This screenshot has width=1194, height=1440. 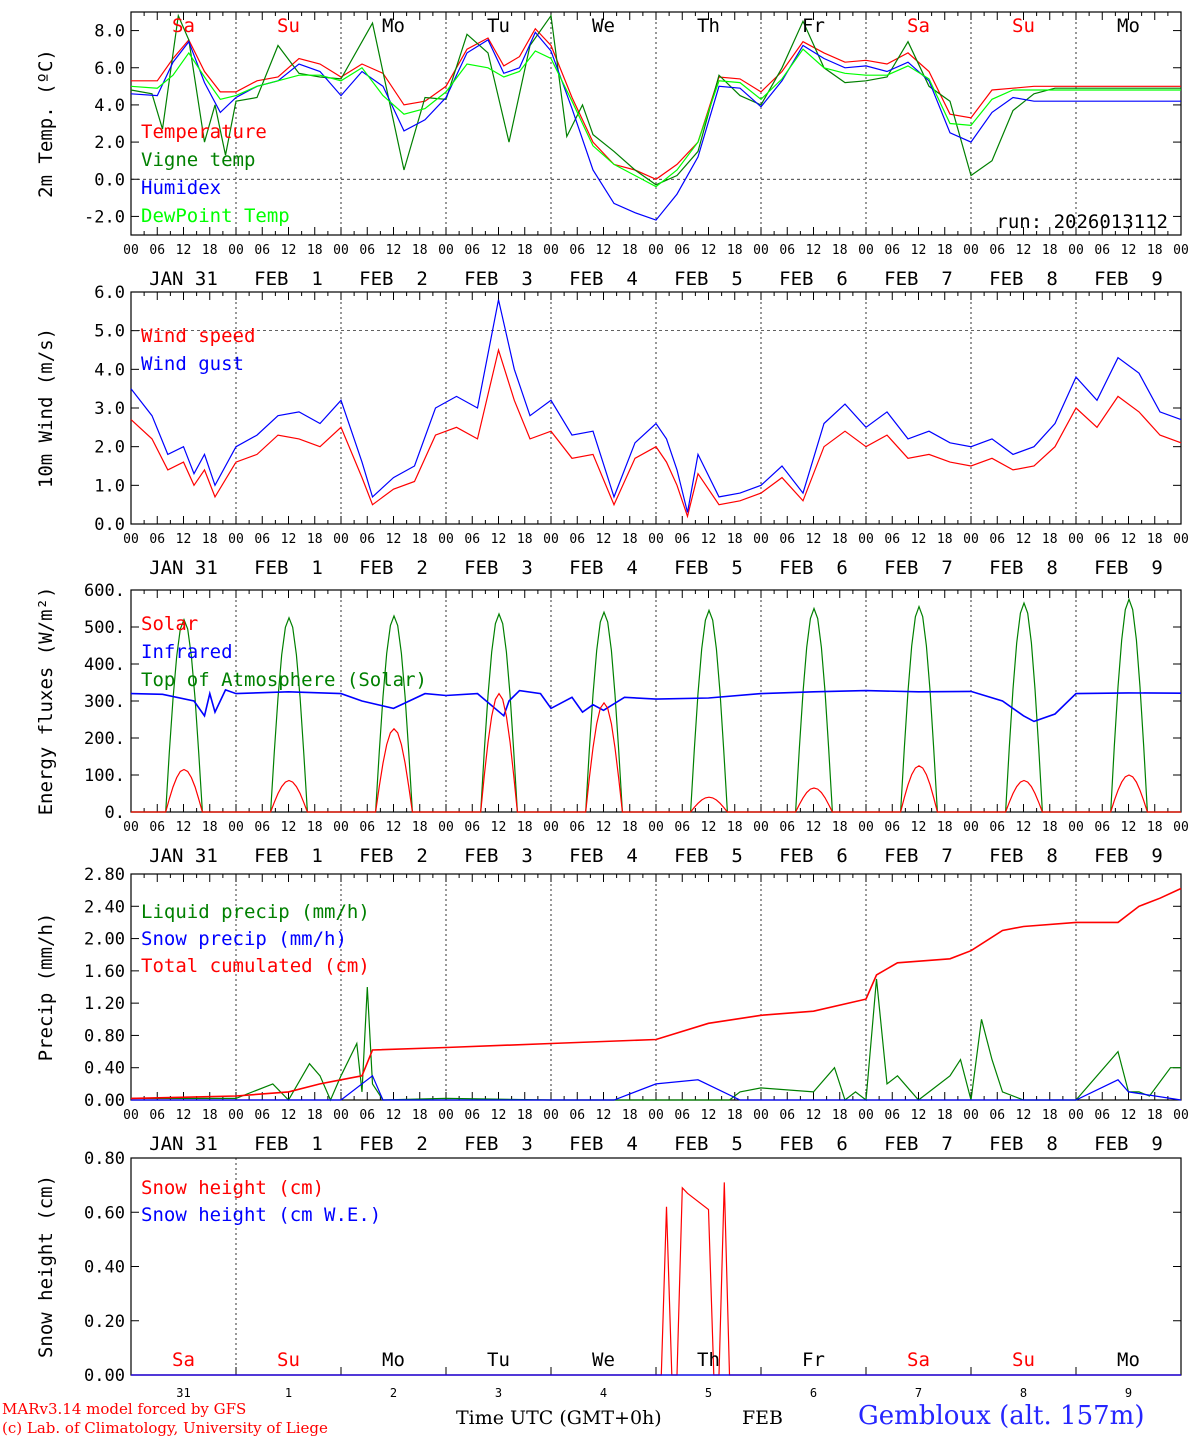 I want to click on y-tick-label: 0.60, so click(x=104, y=1213).